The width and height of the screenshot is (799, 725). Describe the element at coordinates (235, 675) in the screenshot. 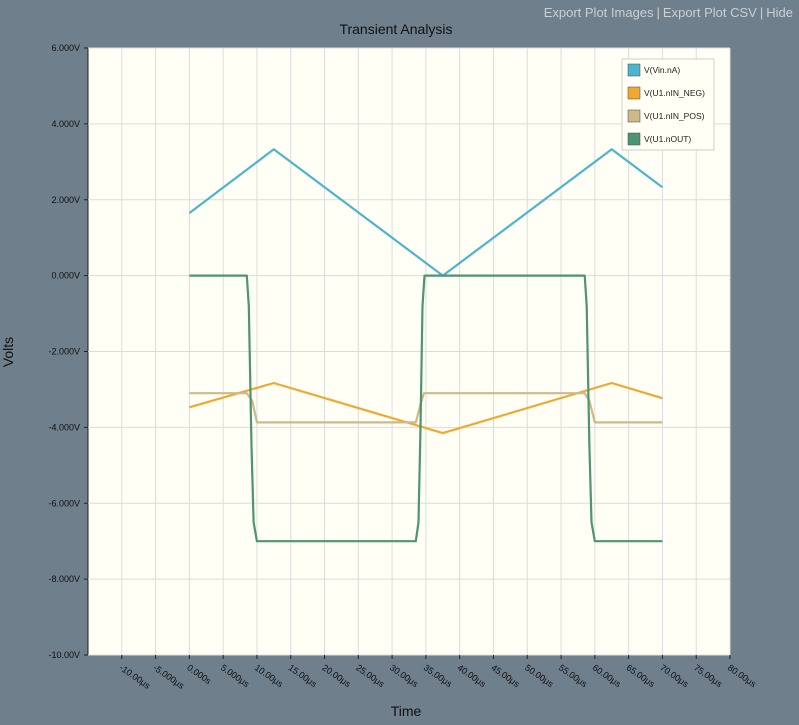

I see `x-tick-label: 5.000μs` at that location.